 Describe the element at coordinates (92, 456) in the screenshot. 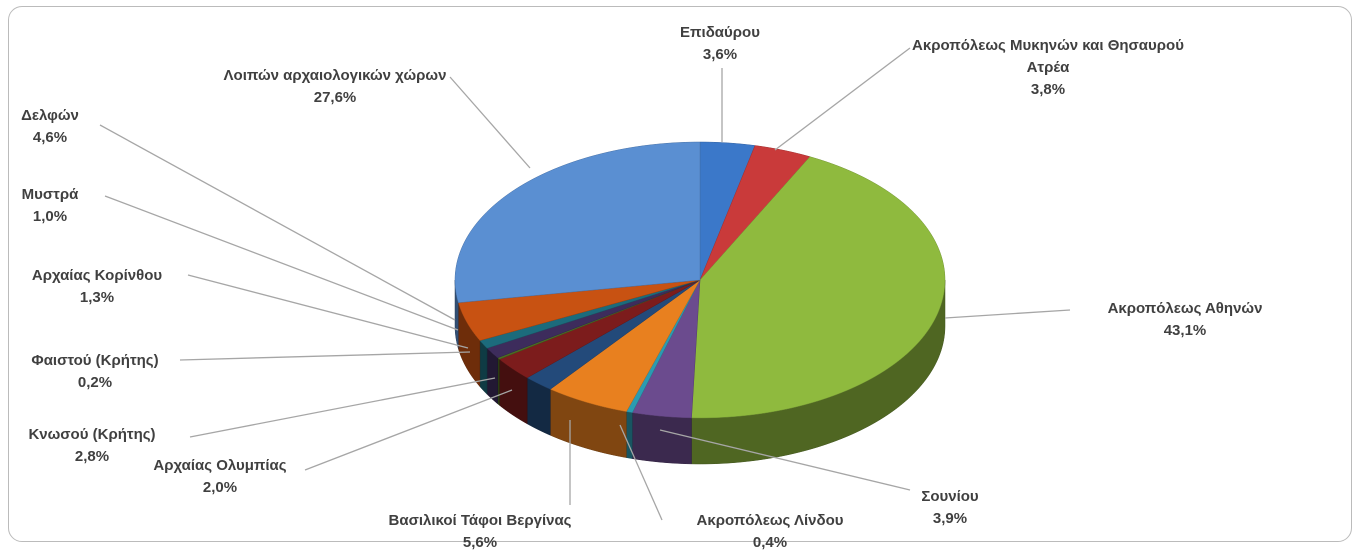

I see `value-label: 2,8%` at that location.